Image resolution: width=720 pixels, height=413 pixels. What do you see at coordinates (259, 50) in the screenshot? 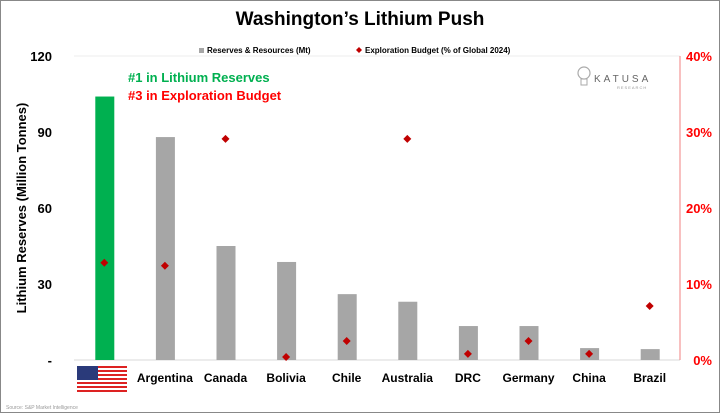
I see `legend-bars: Reserves & Resources (Mt)` at bounding box center [259, 50].